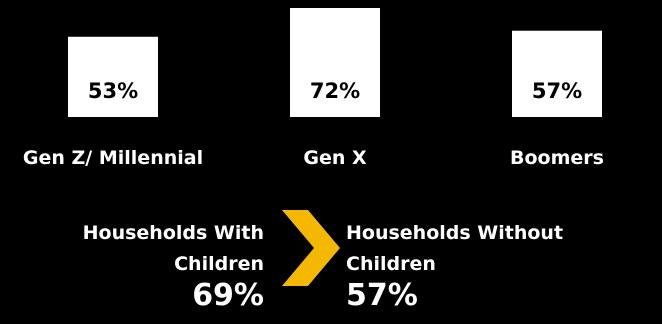 The height and width of the screenshot is (324, 662). Describe the element at coordinates (228, 295) in the screenshot. I see `households-with-children-value: 69%` at that location.